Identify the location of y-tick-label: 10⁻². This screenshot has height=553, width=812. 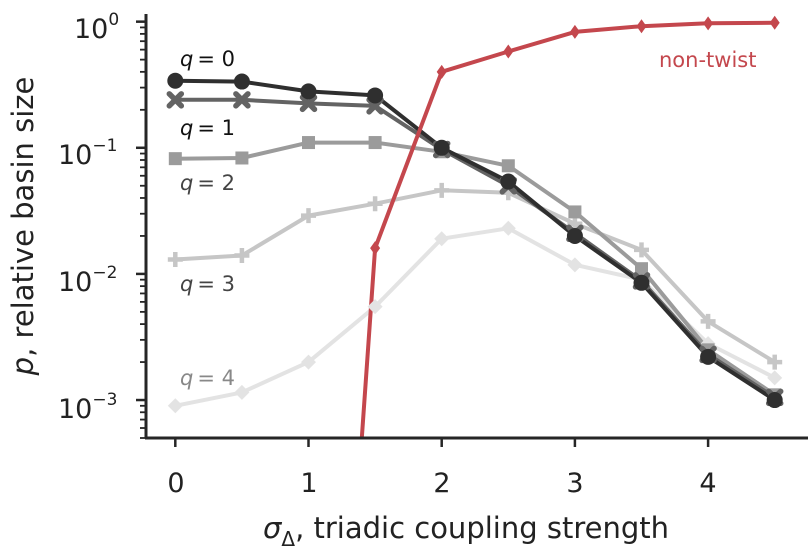
(87, 280).